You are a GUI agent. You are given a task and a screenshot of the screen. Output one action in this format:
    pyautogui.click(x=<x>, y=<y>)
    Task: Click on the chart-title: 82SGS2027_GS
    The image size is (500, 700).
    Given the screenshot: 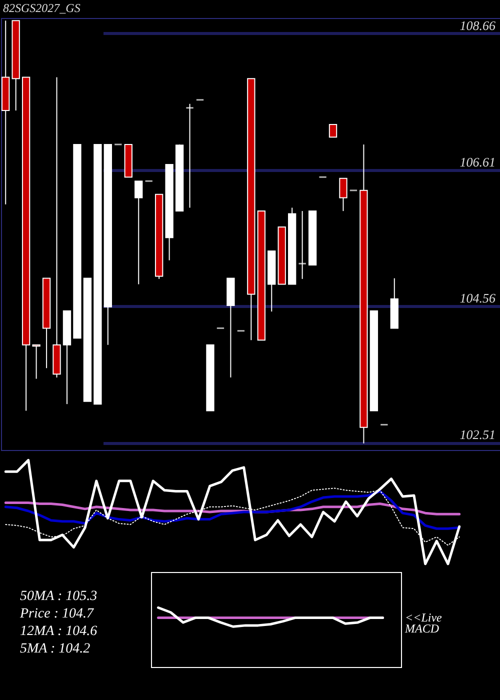 What is the action you would take?
    pyautogui.click(x=41, y=8)
    